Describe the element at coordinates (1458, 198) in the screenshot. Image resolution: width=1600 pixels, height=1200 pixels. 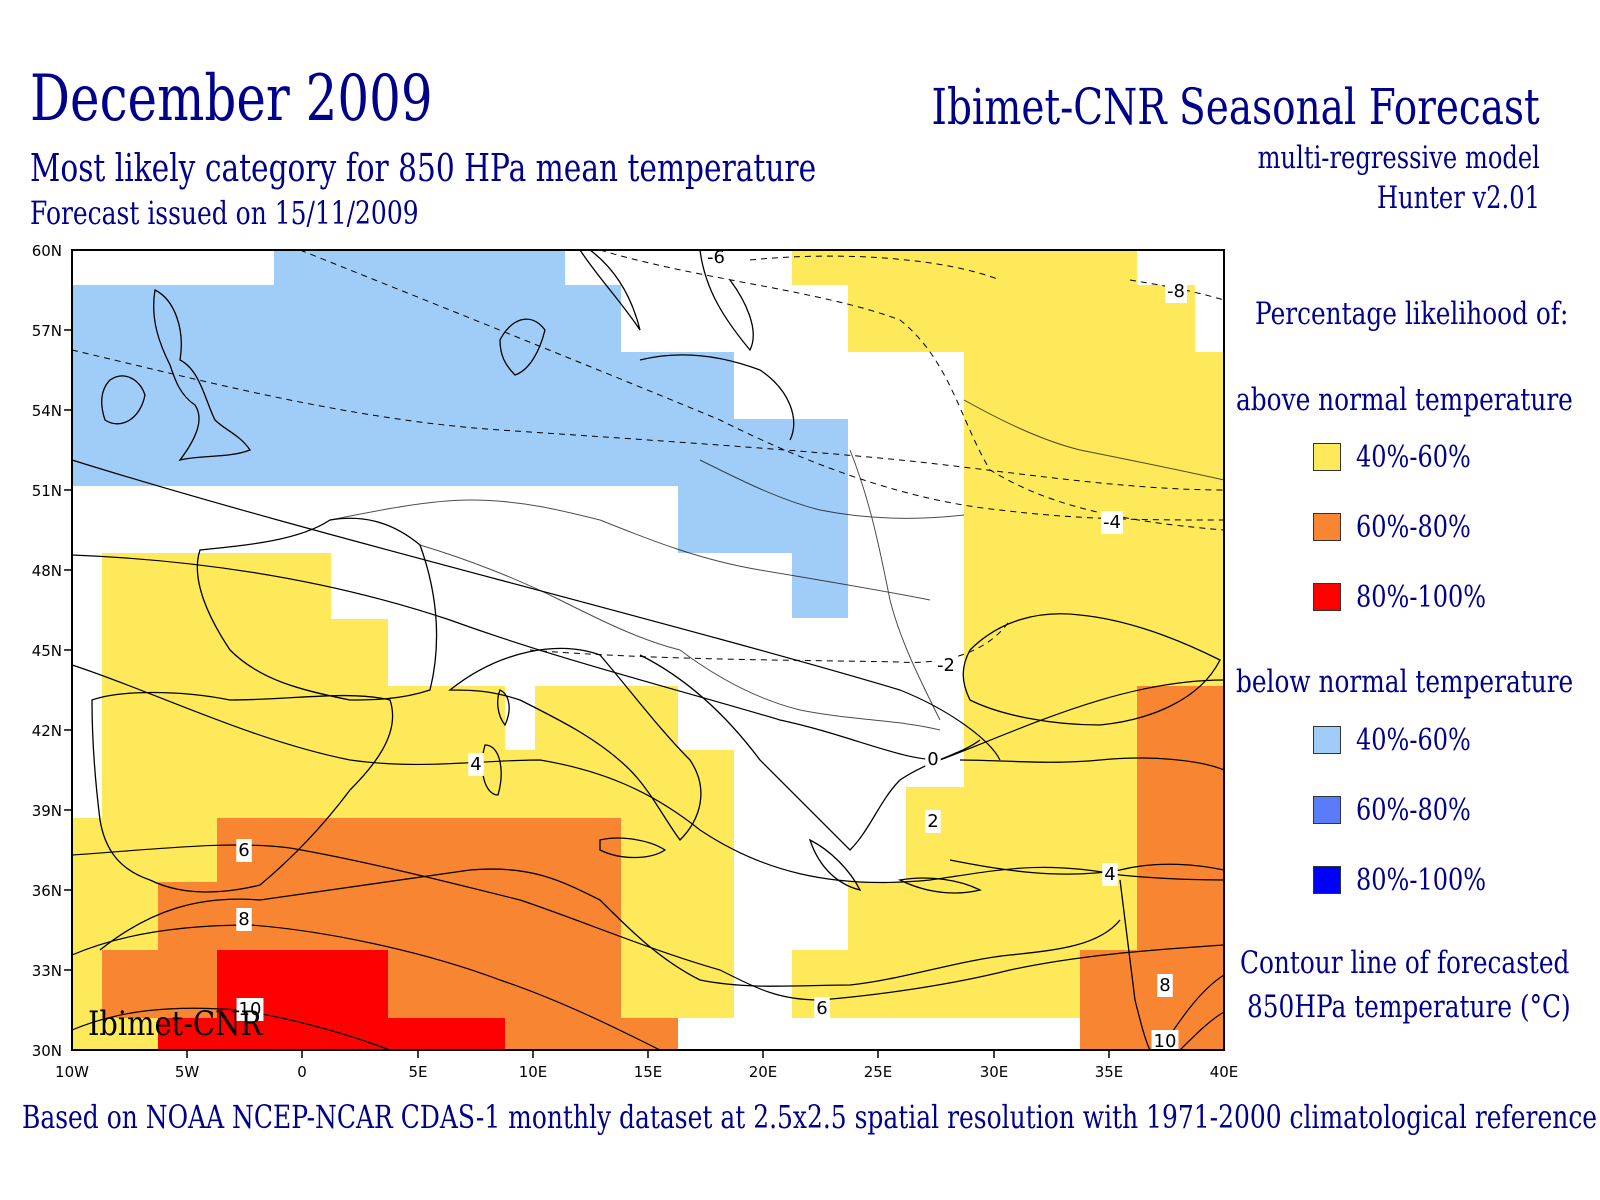
I see `model-version: Hunter v2.01` at that location.